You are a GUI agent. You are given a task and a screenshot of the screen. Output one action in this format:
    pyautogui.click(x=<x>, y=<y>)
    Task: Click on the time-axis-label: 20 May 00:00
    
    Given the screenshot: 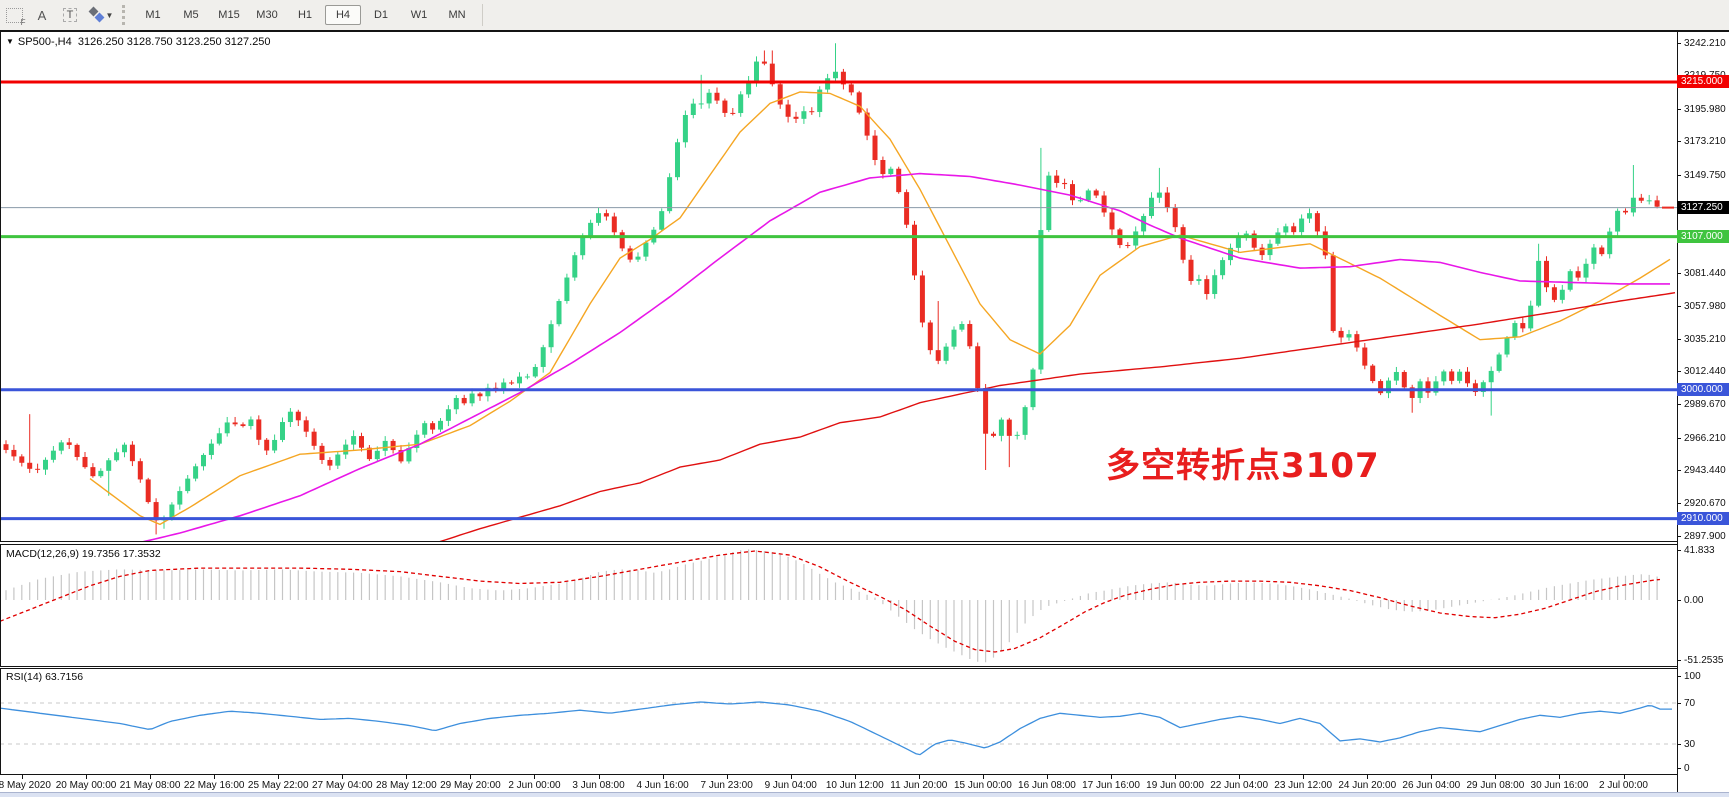 What is the action you would take?
    pyautogui.click(x=86, y=785)
    